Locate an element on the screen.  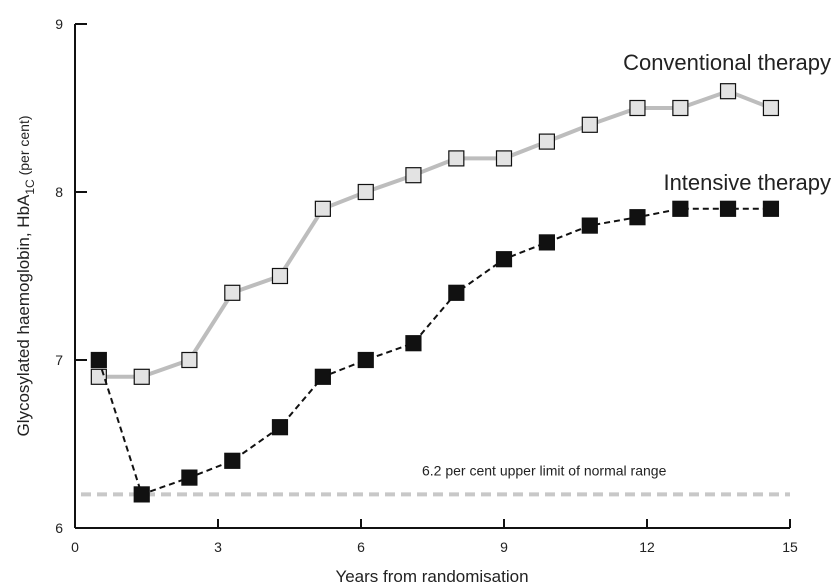
series-label-1: Intensive therapy is located at coordinates (747, 182).